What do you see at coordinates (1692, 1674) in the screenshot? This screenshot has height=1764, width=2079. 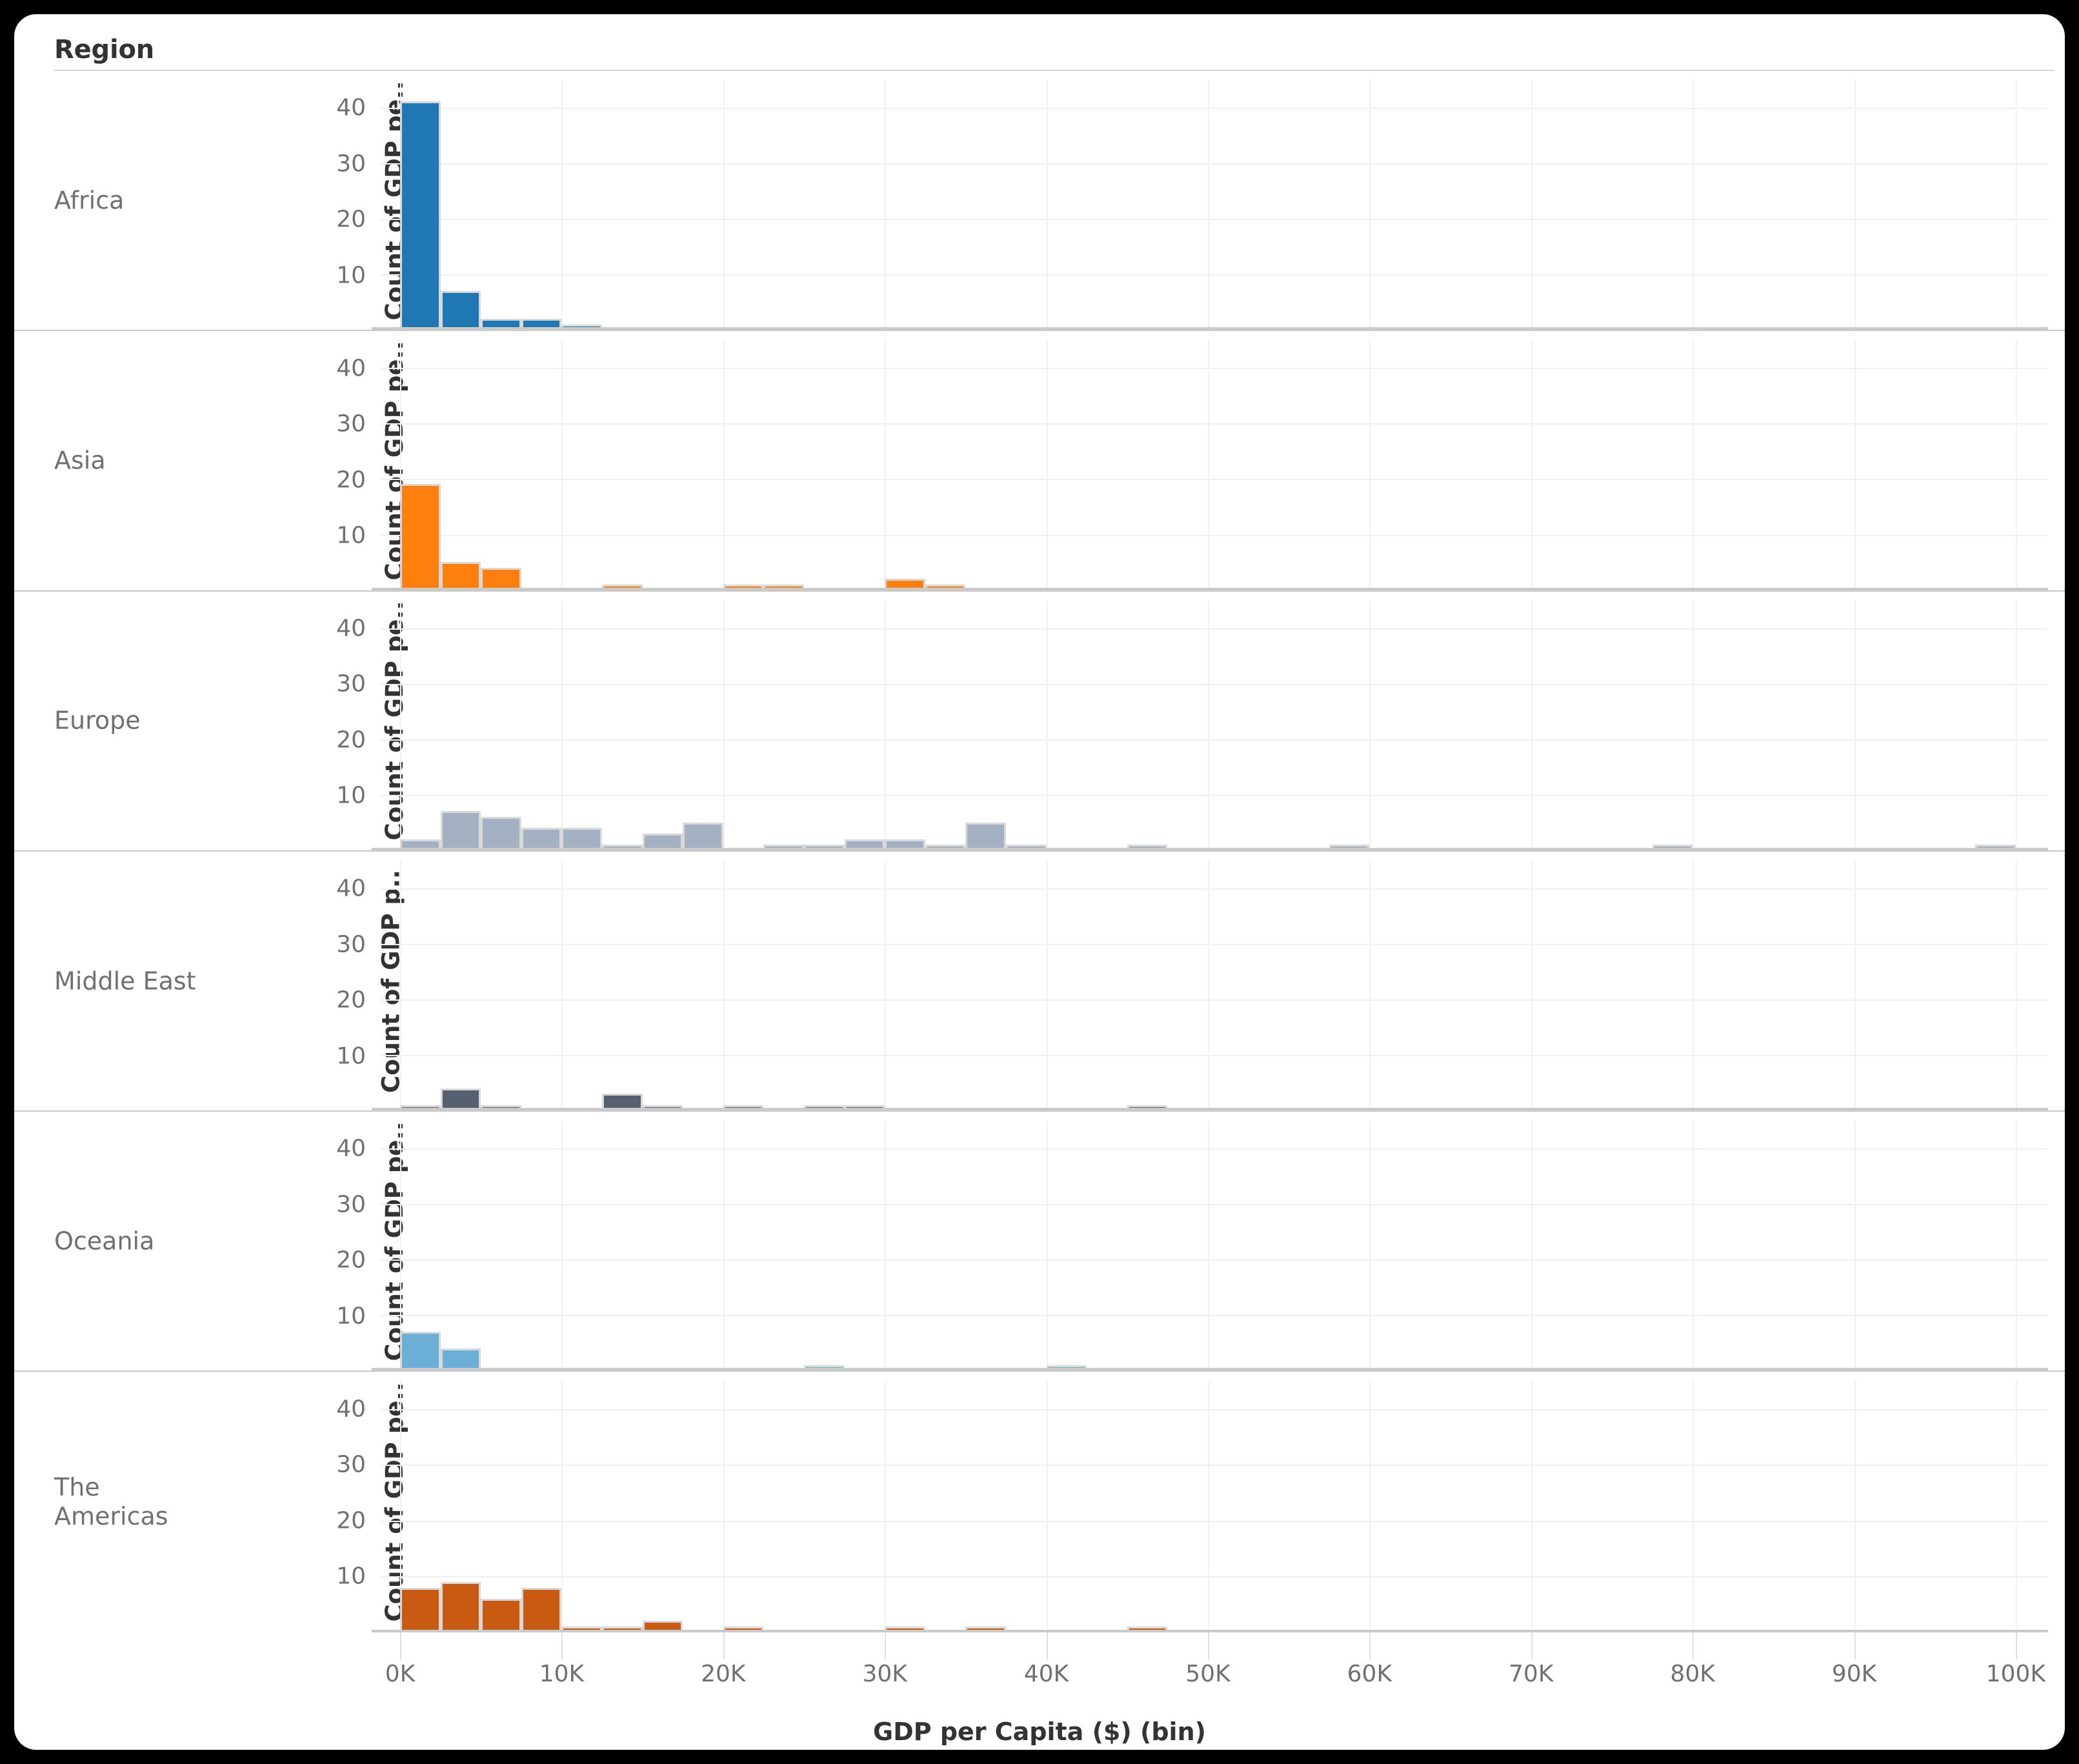 I see `x-tick-label: 80K` at bounding box center [1692, 1674].